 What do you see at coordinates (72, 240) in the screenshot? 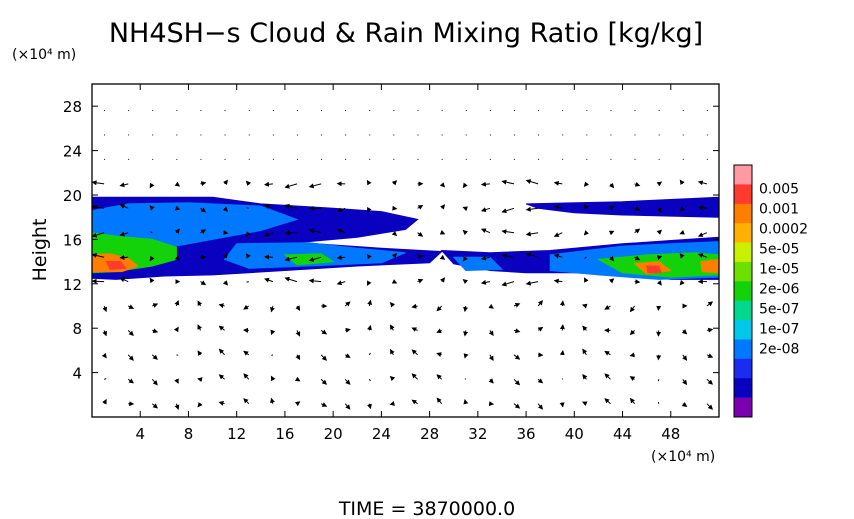
I see `y-tick-label: 16` at bounding box center [72, 240].